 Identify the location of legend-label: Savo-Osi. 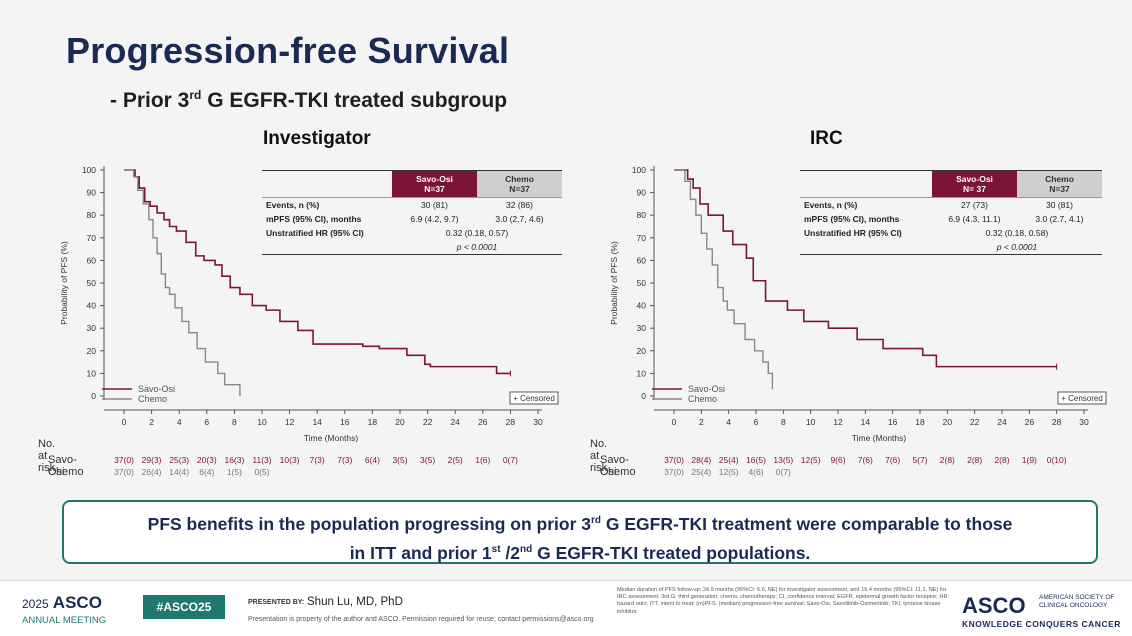
(706, 389).